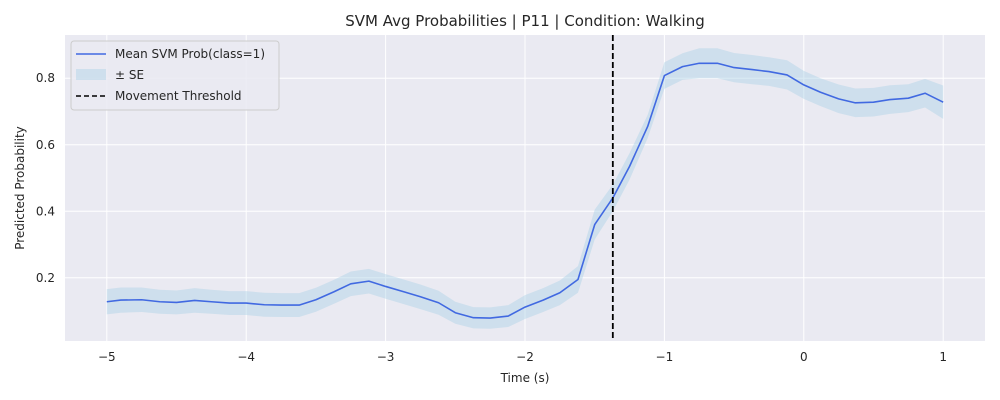 The image size is (1000, 400). What do you see at coordinates (190, 54) in the screenshot?
I see `legend-label-mean: Mean SVM Prob(class=1)` at bounding box center [190, 54].